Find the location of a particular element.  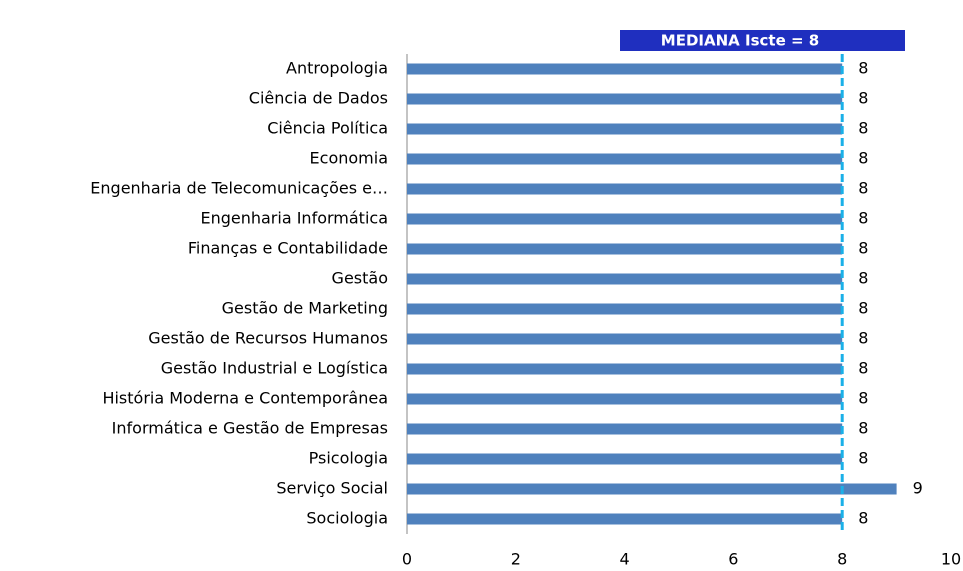

x-tick-label: 0 is located at coordinates (407, 559).